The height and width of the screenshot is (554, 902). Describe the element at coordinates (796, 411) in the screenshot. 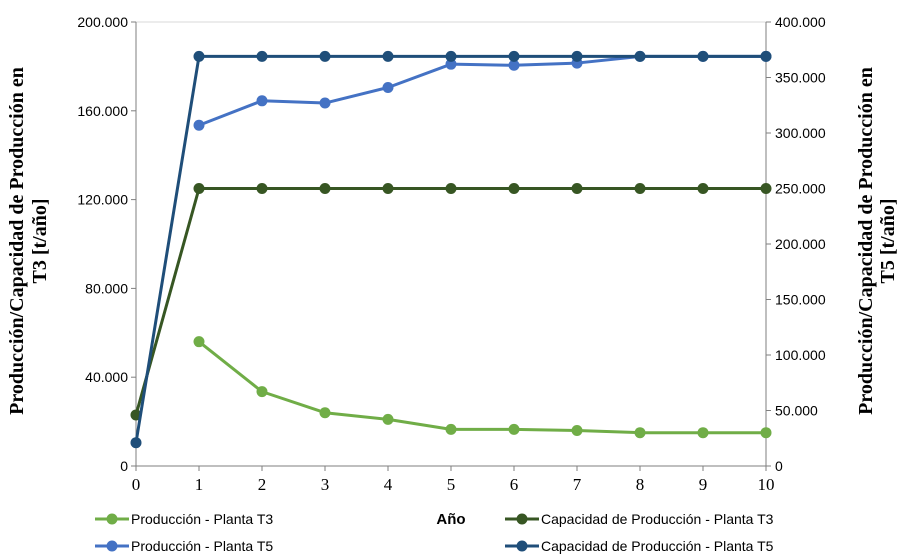

I see `y-right-tick-label: 50.000` at that location.